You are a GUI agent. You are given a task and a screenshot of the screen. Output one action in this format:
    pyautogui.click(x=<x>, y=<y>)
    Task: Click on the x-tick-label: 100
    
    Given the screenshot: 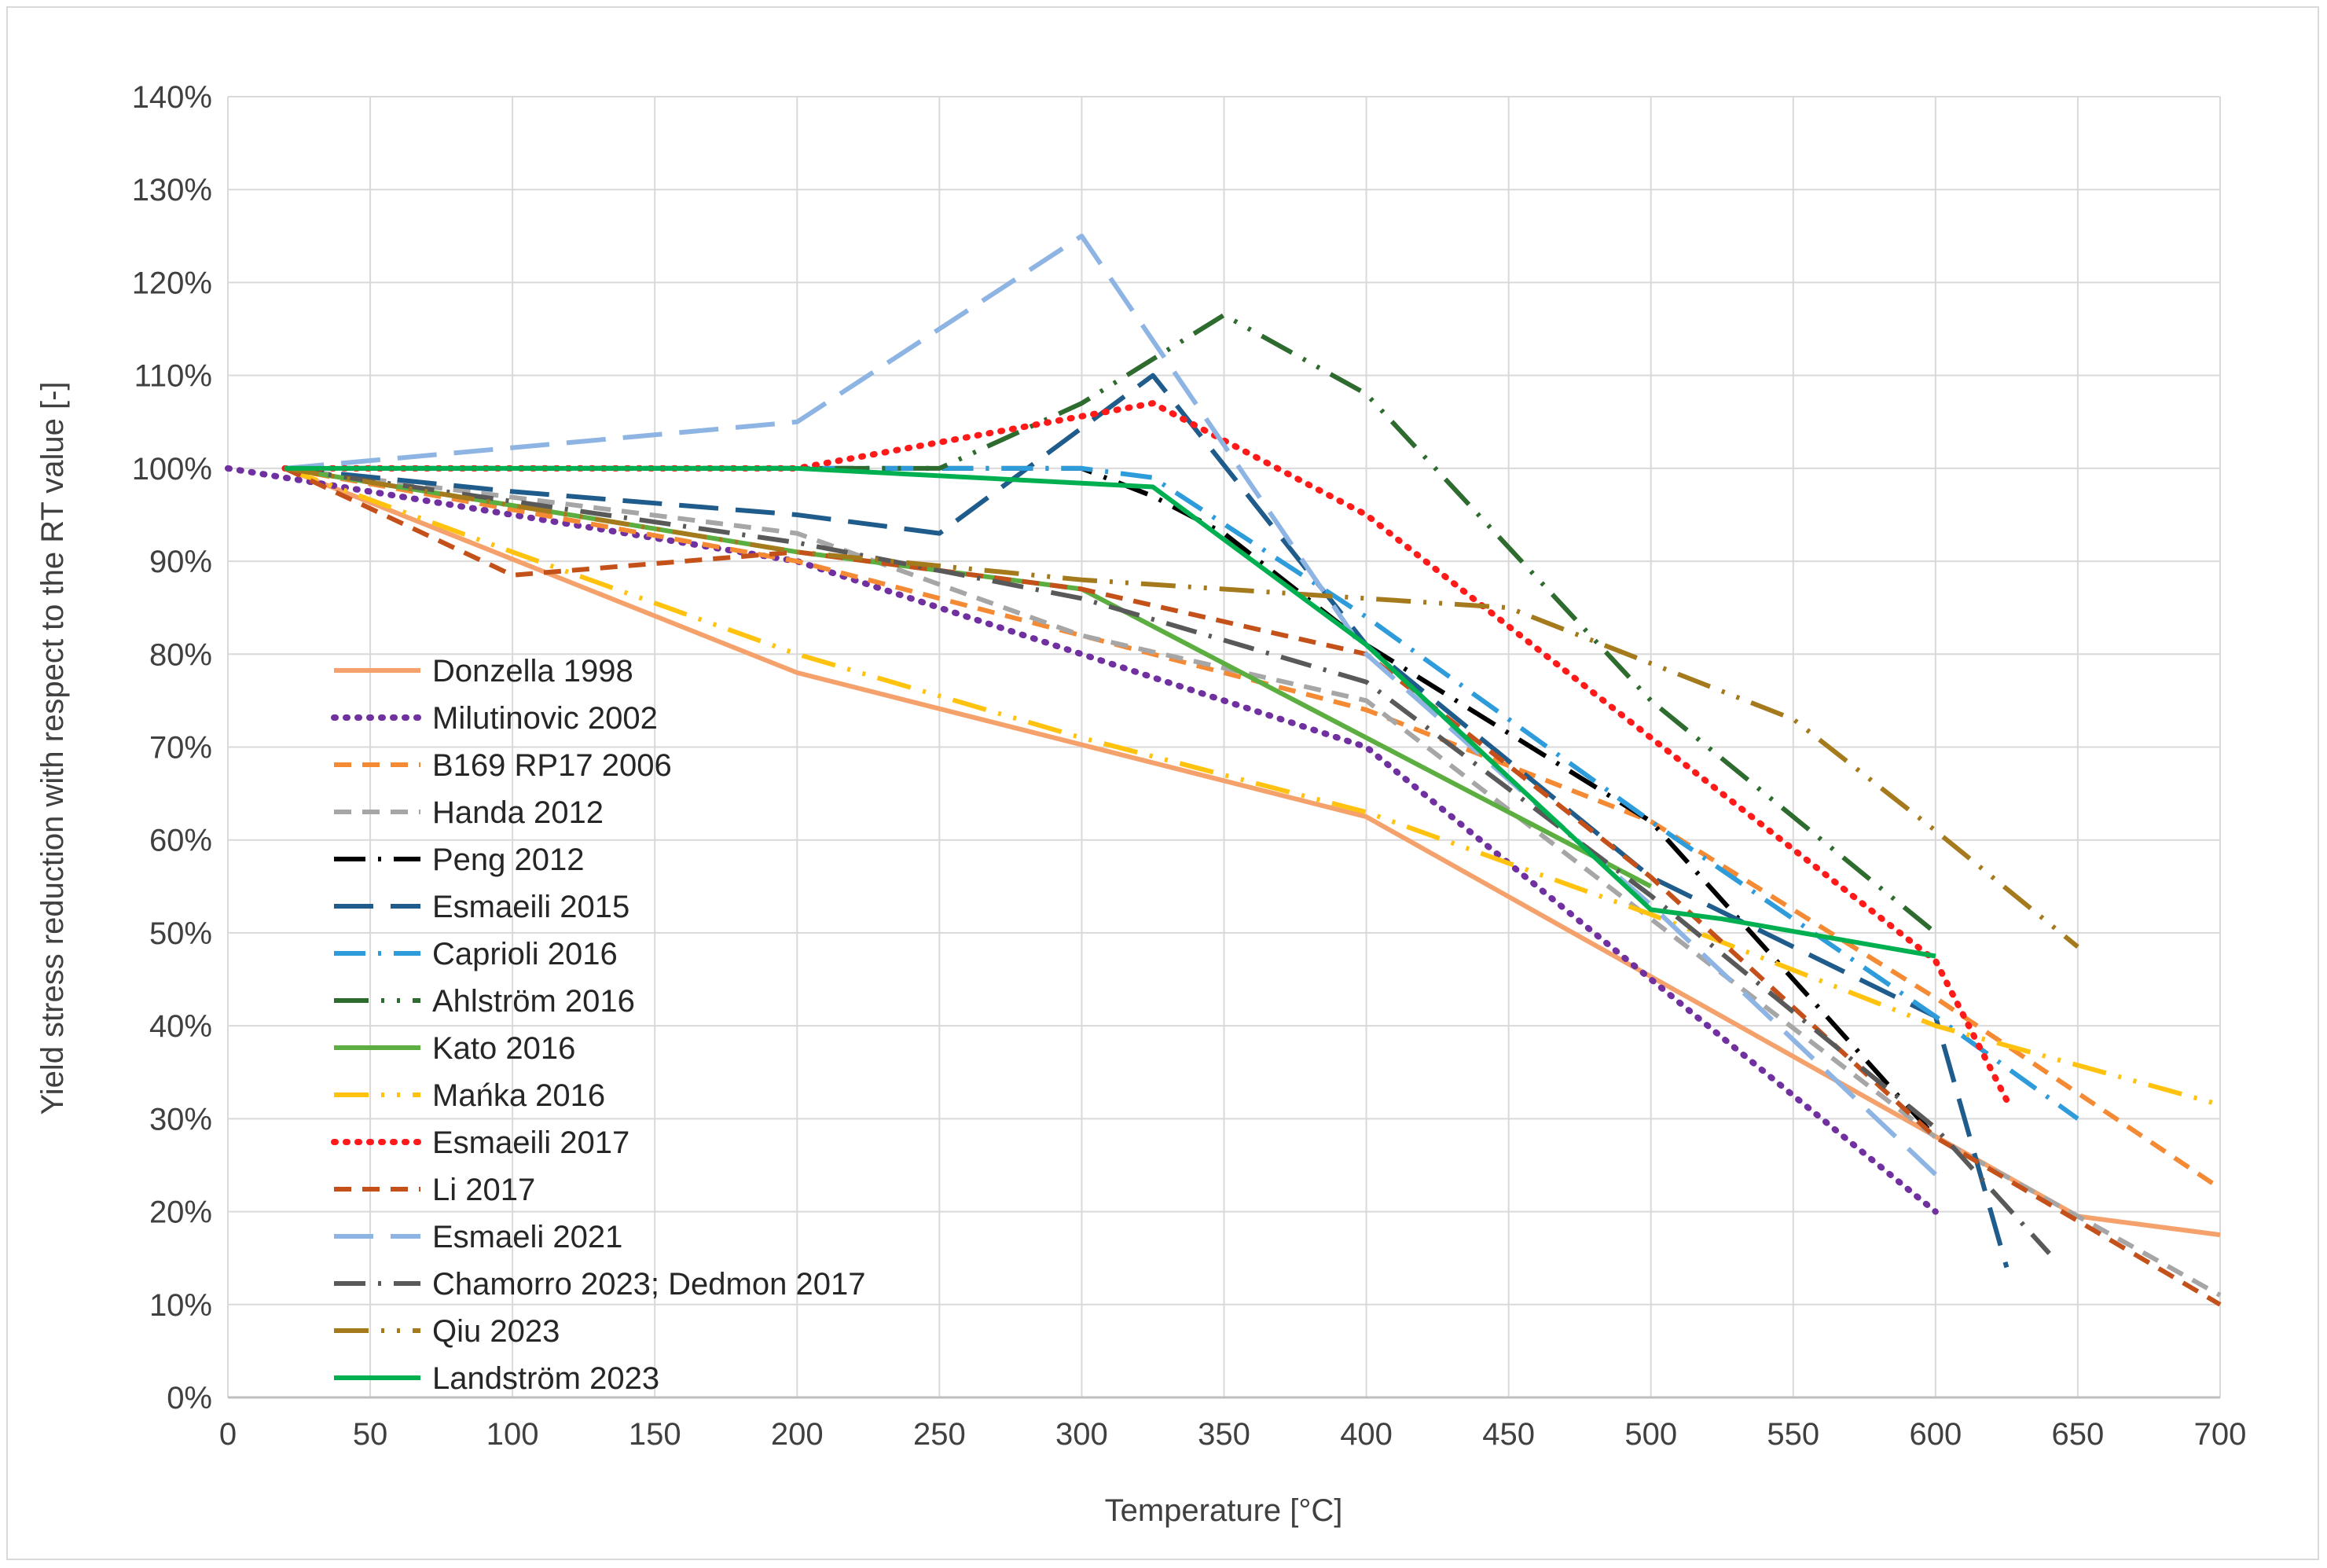 What is the action you would take?
    pyautogui.click(x=512, y=1434)
    